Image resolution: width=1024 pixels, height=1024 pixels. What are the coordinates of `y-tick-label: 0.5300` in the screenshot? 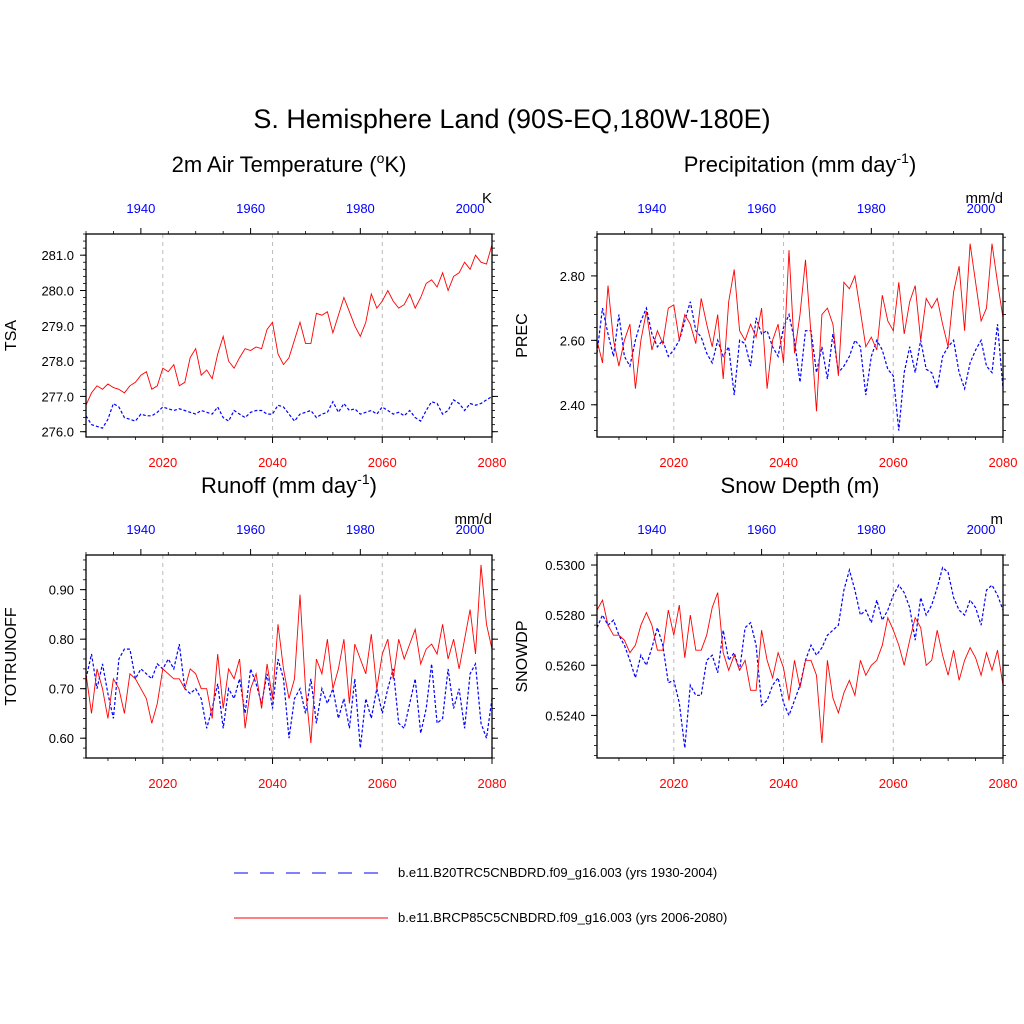 It's located at (565, 565).